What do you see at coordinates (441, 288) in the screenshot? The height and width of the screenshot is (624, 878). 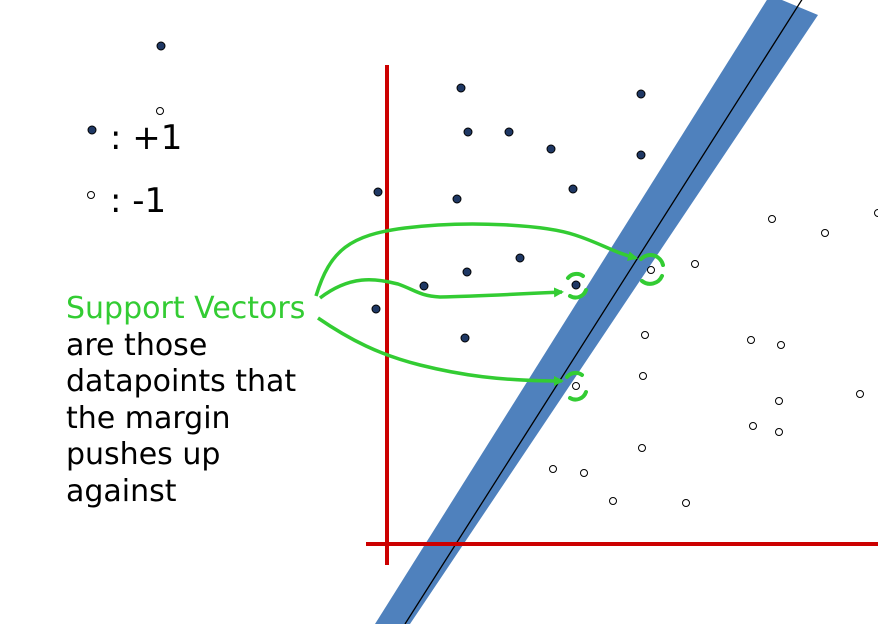 I see `arrow-to-middle-sv` at bounding box center [441, 288].